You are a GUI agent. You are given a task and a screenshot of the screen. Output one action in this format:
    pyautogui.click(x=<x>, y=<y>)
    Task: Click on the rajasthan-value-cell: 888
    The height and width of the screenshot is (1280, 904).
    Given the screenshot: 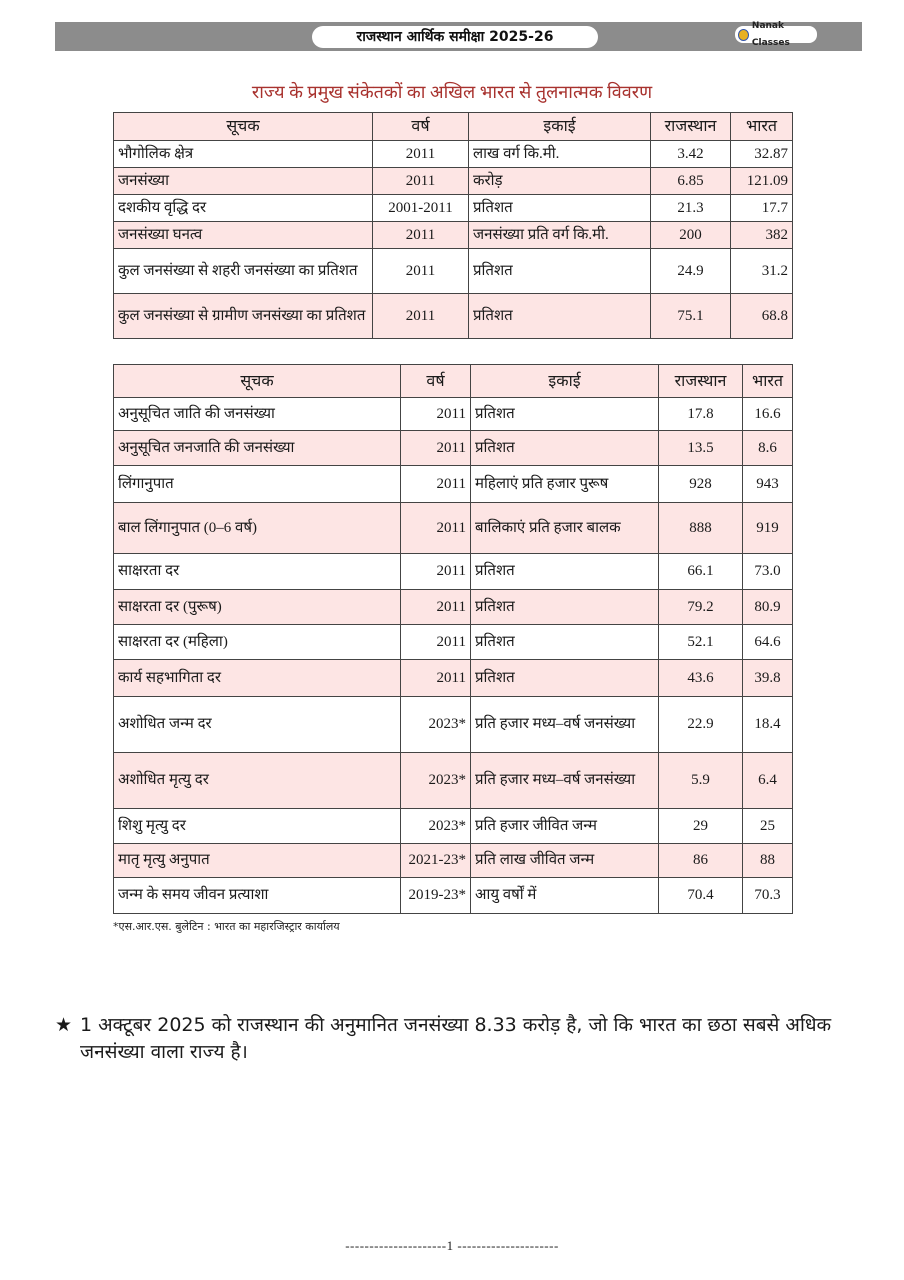 What is the action you would take?
    pyautogui.click(x=700, y=528)
    